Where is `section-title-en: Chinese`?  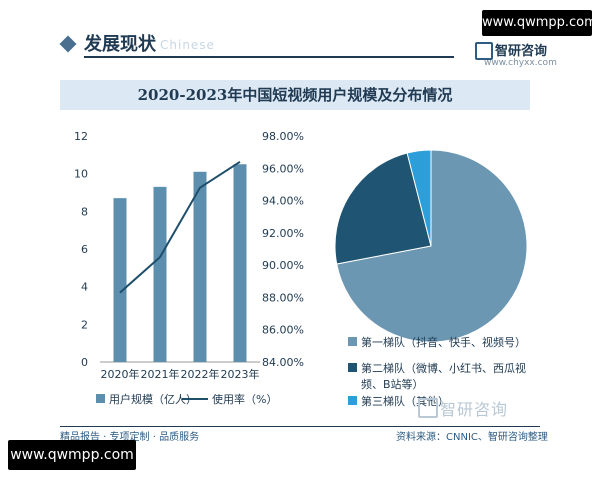 section-title-en: Chinese is located at coordinates (187, 45).